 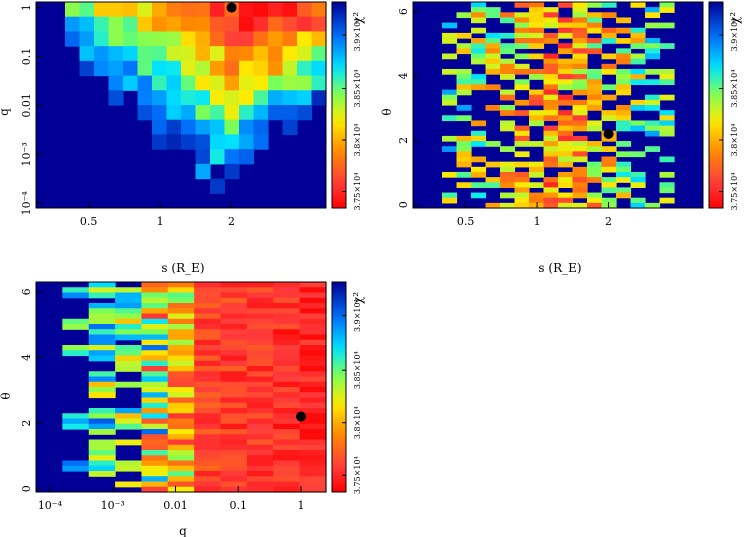 What do you see at coordinates (26, 291) in the screenshot?
I see `y-tick-label: 6` at bounding box center [26, 291].